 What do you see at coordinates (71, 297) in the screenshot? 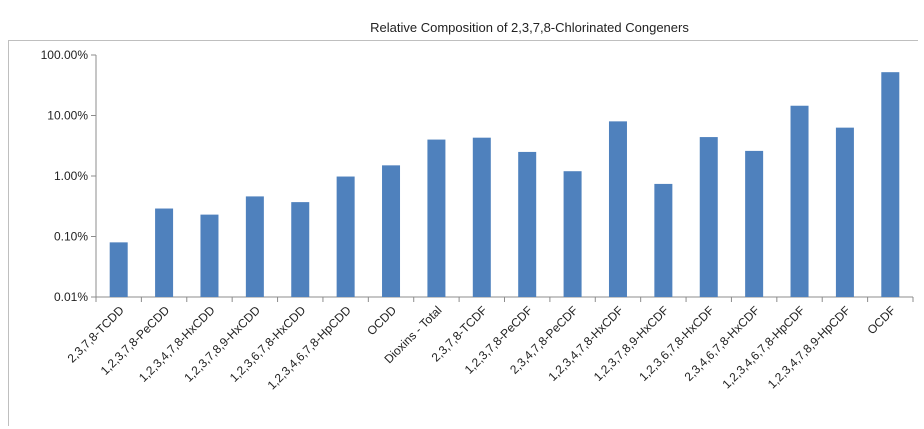
I see `y-tick-label: 0.01%` at bounding box center [71, 297].